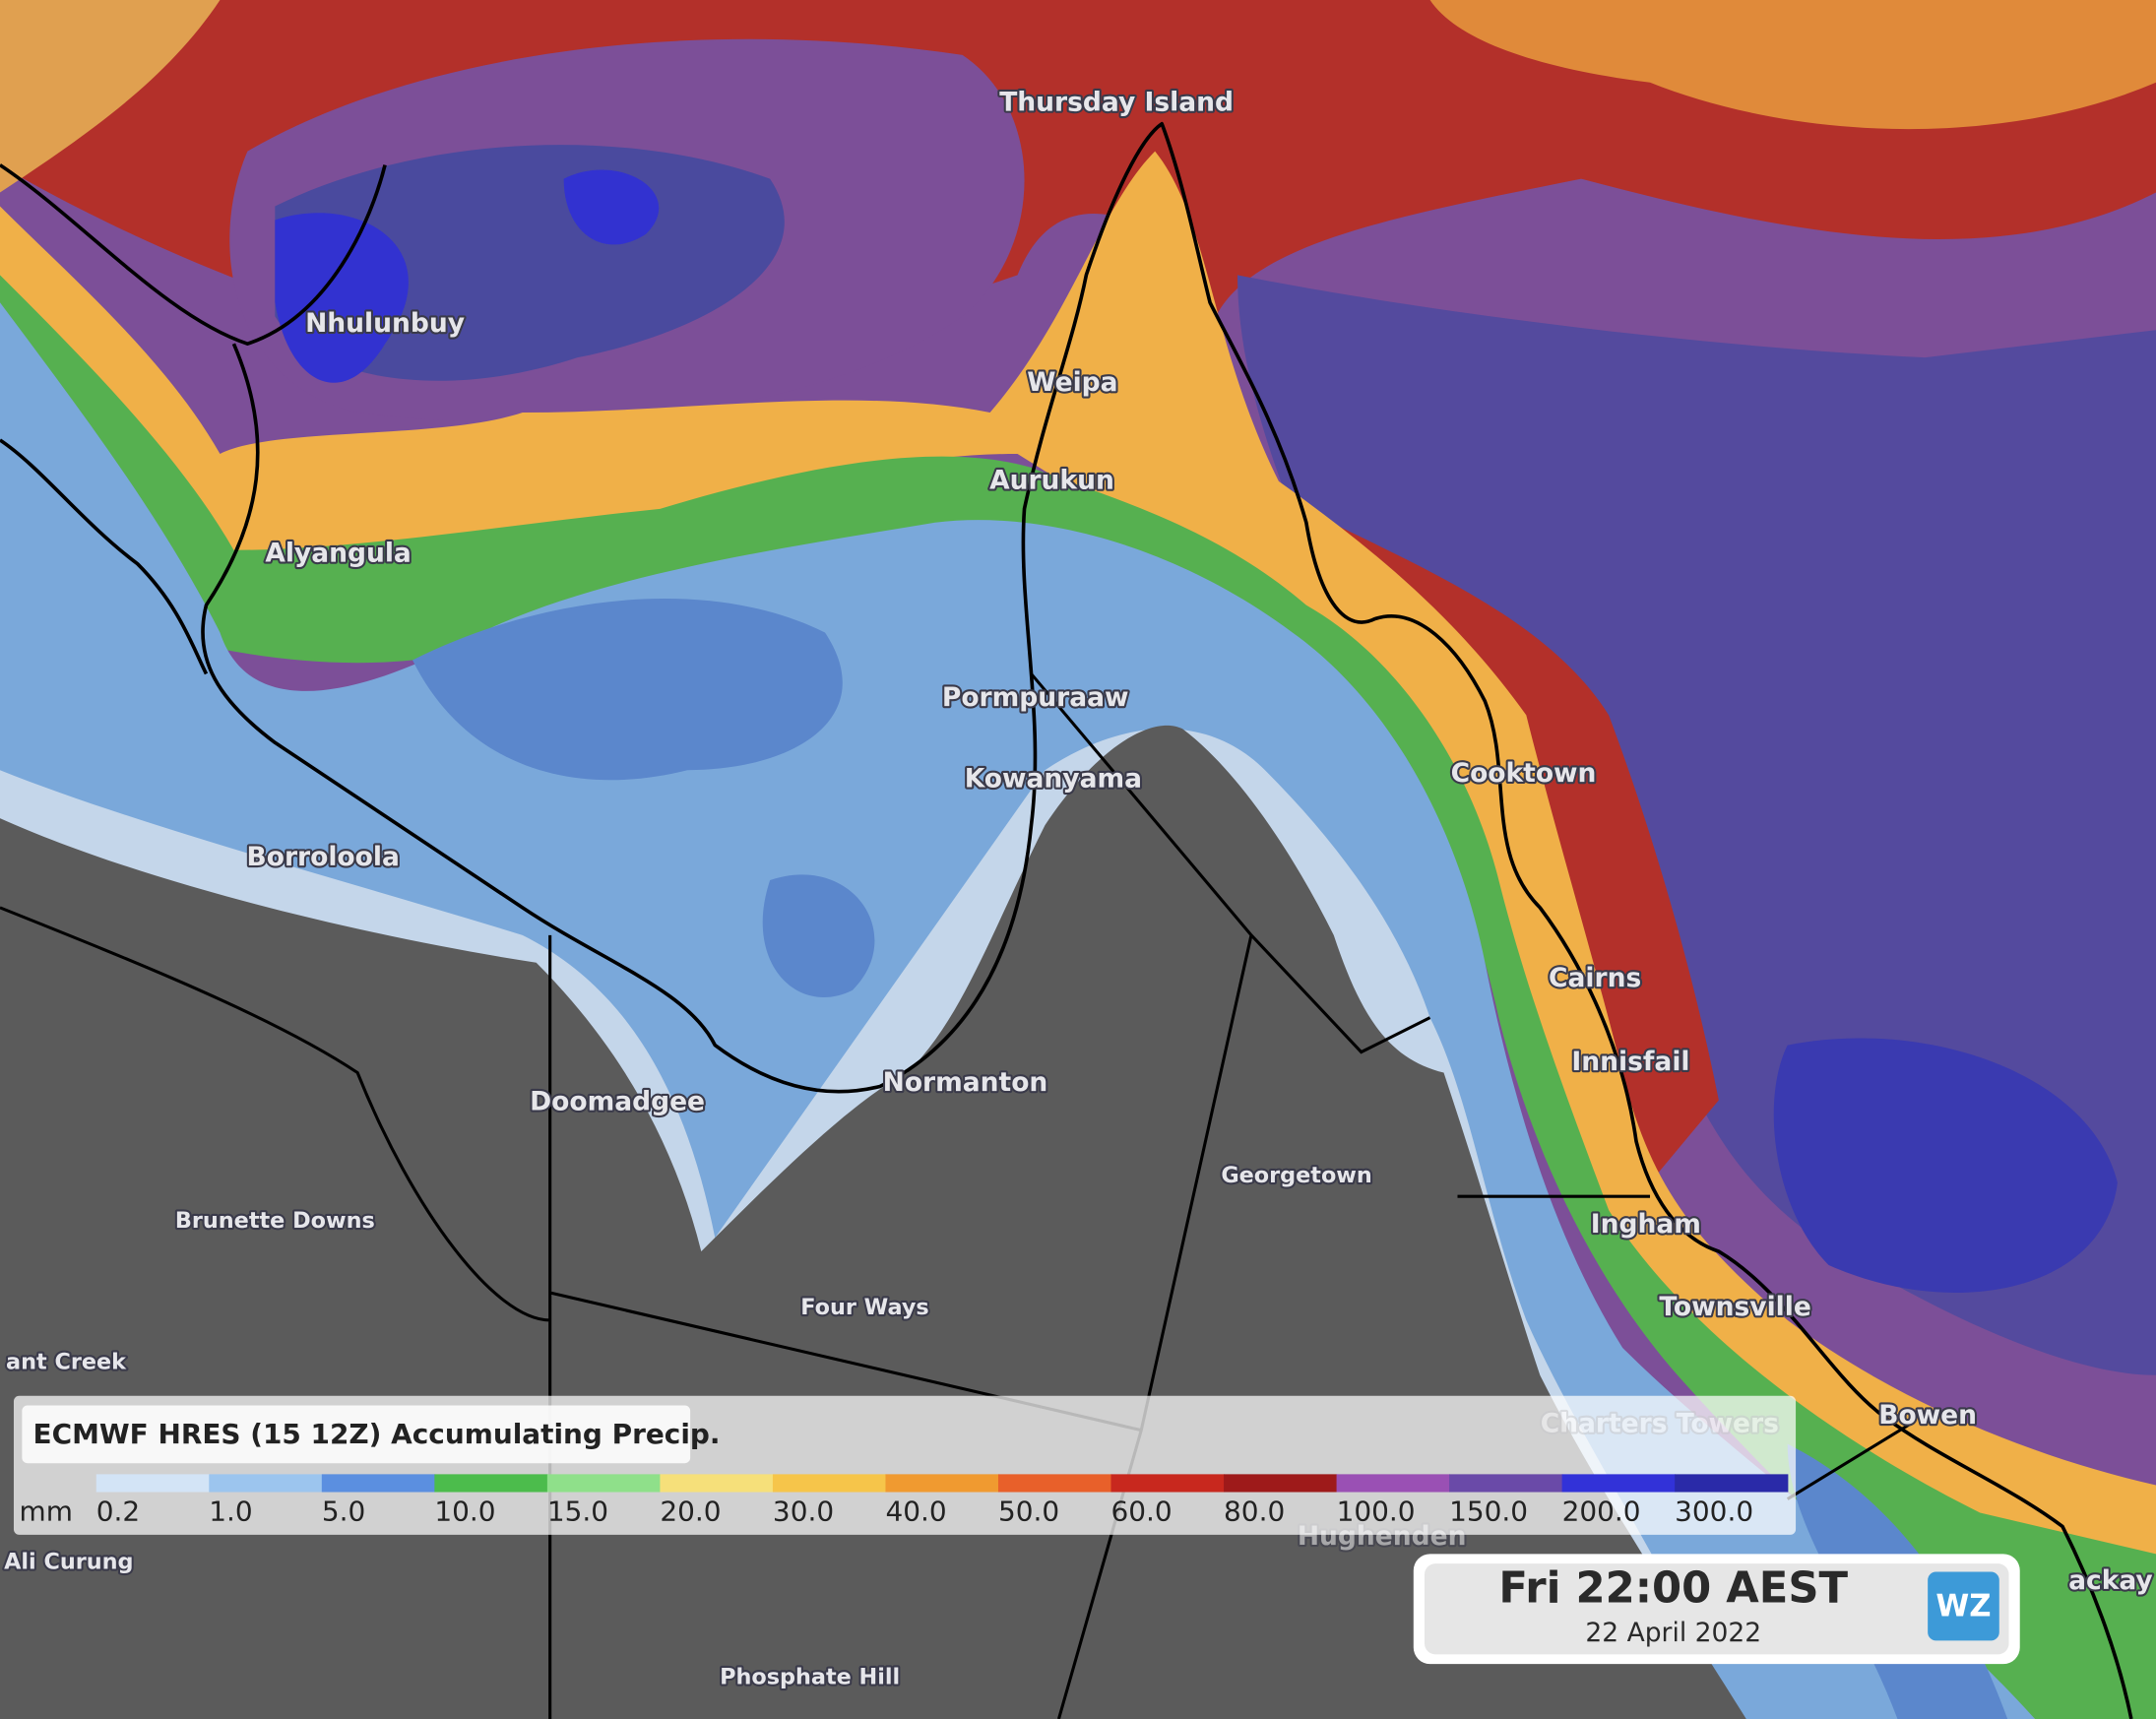 The width and height of the screenshot is (2156, 1719). I want to click on place-label: Cairns, so click(1595, 978).